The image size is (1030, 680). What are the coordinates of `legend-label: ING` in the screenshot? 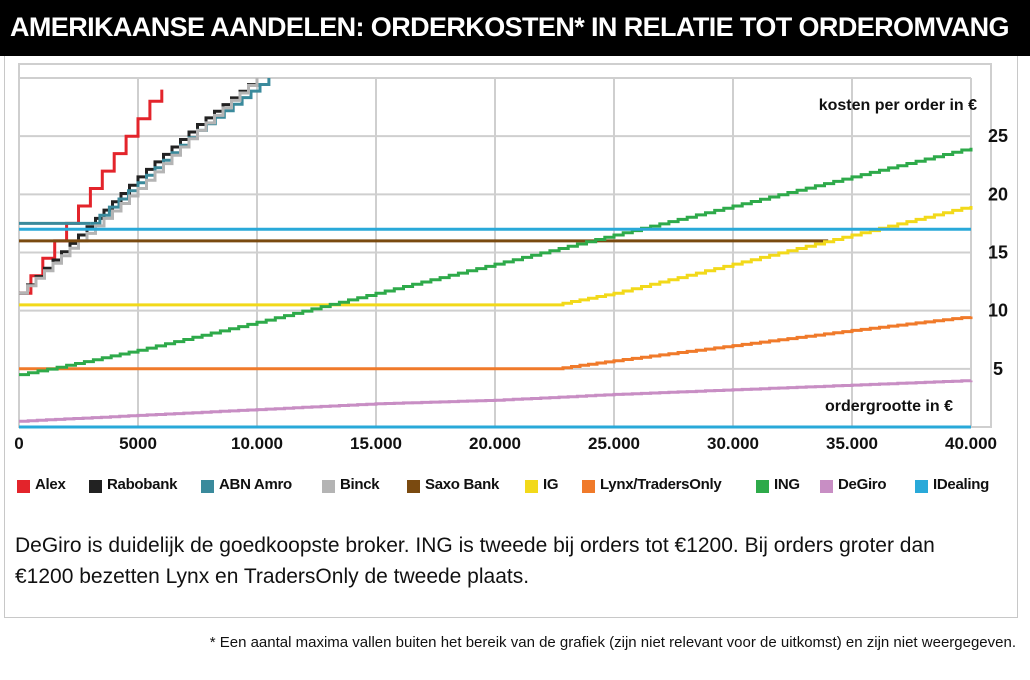 It's located at (787, 484).